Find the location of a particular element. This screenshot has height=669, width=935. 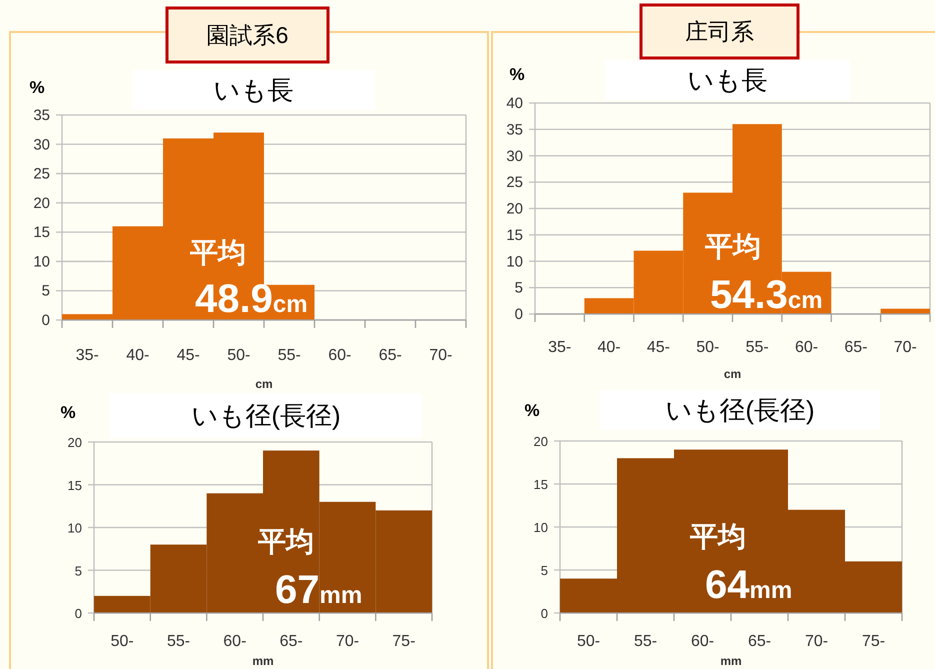

chart-subtitle: 園試系6 is located at coordinates (247, 35).